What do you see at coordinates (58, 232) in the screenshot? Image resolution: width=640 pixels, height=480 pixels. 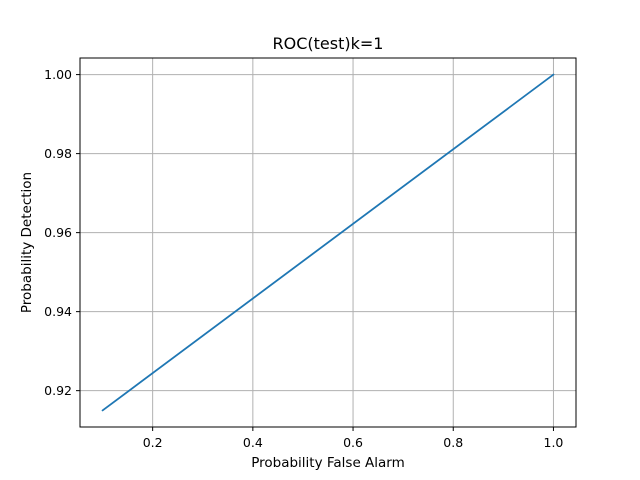 I see `y-tick-label: 0.96` at bounding box center [58, 232].